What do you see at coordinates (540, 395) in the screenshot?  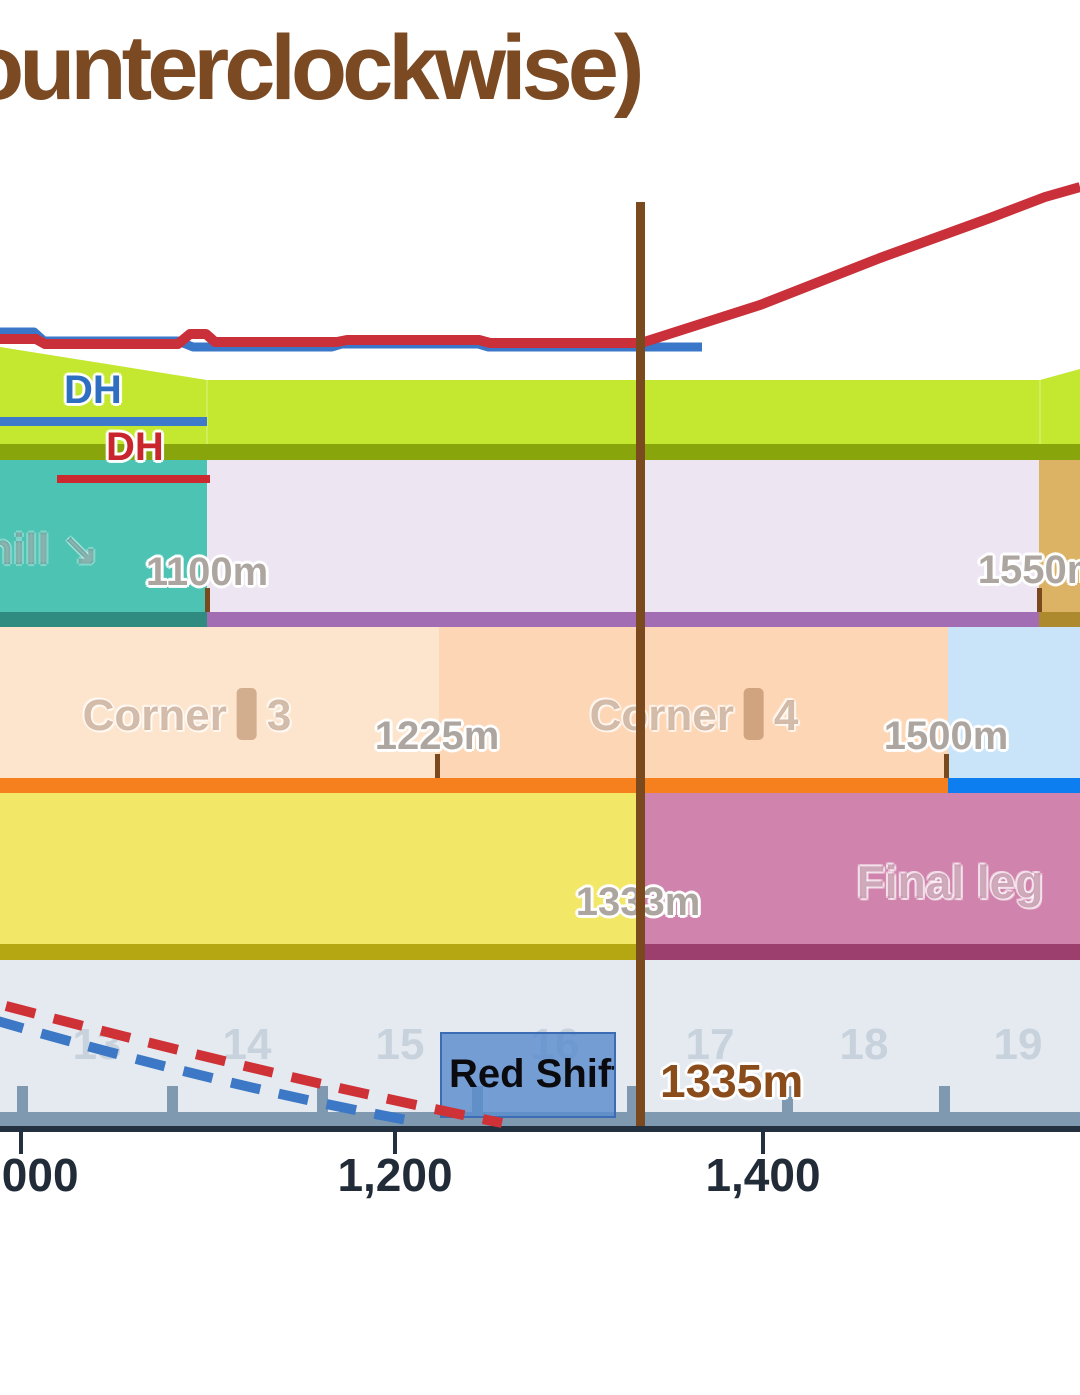 I see `elevation-area` at bounding box center [540, 395].